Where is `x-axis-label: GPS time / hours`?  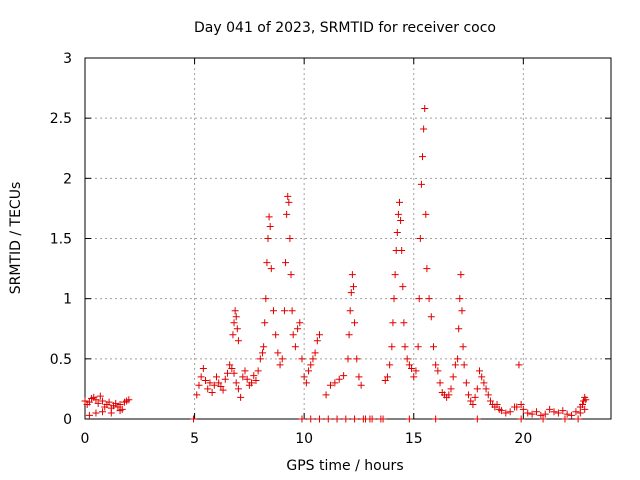 x-axis-label: GPS time / hours is located at coordinates (344, 466).